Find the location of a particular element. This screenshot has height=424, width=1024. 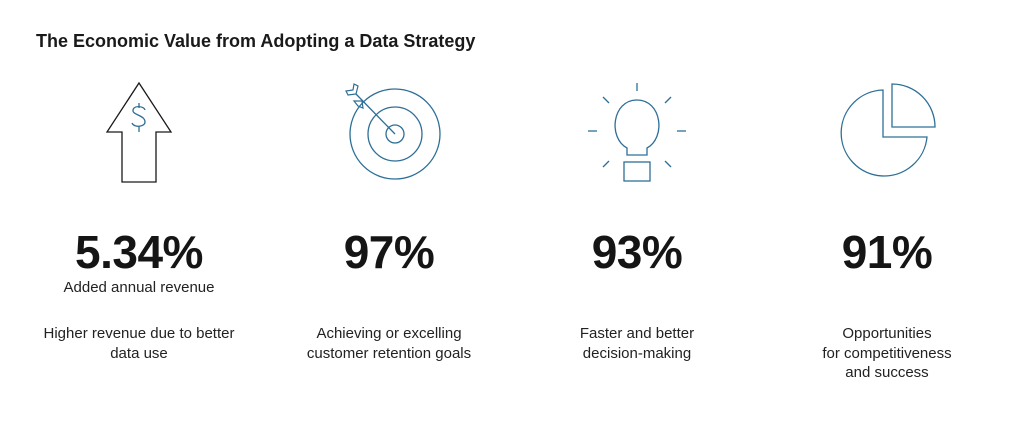

stat-value: 5.34% is located at coordinates (139, 252).